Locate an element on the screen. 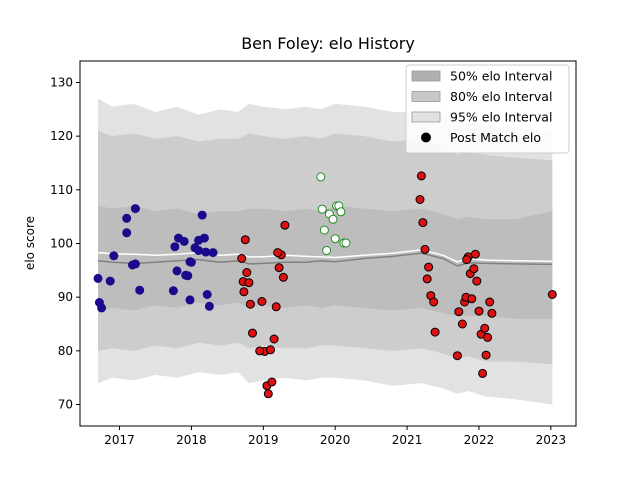  legend-label: 80% elo Interval is located at coordinates (501, 96).